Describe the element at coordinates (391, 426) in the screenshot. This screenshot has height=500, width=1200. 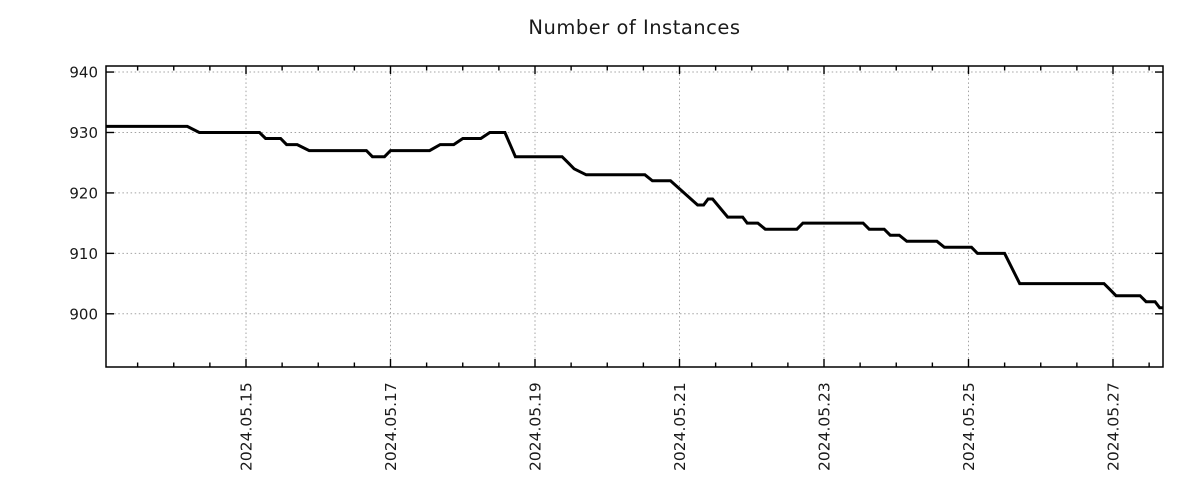
I see `x-tick-label: 2024.05.17` at that location.